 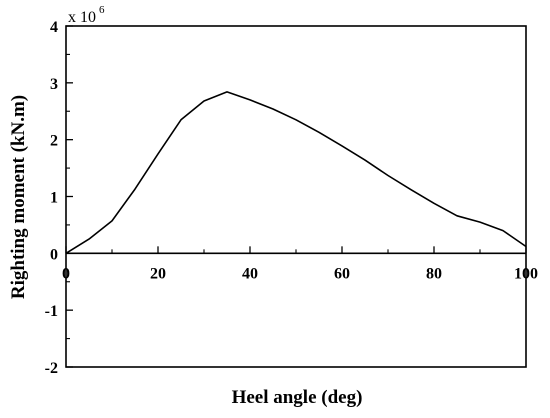 I want to click on x-tick-label: 40, so click(x=250, y=273).